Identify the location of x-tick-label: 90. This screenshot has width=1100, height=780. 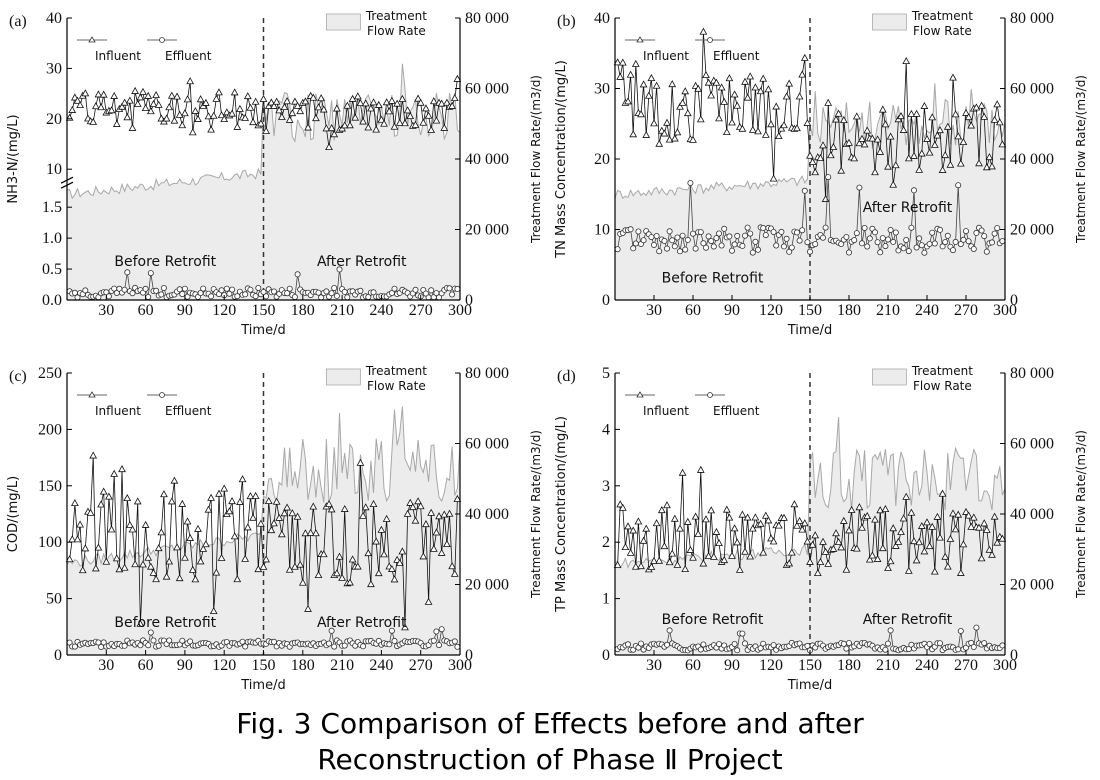
(185, 310).